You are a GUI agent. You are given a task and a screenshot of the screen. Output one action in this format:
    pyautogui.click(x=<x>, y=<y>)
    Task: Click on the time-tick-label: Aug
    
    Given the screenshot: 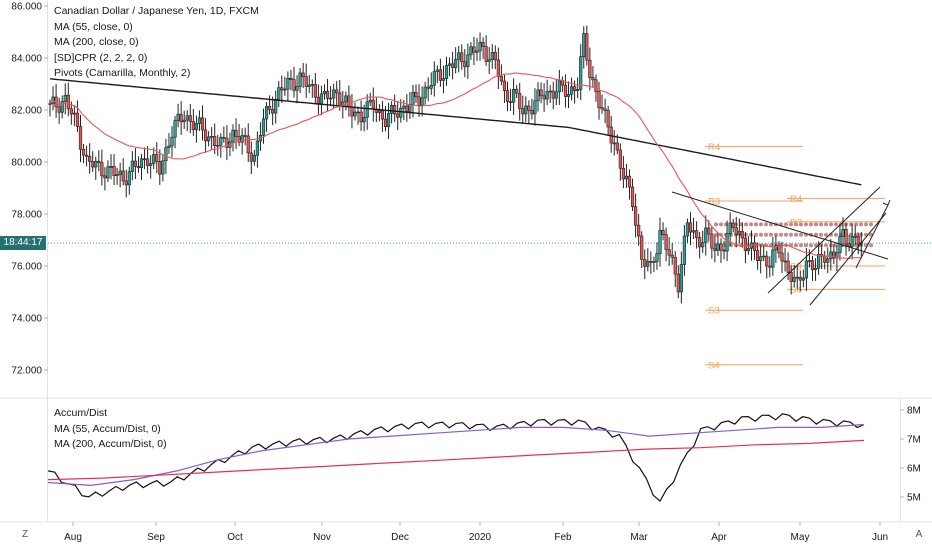 What is the action you would take?
    pyautogui.click(x=73, y=537)
    